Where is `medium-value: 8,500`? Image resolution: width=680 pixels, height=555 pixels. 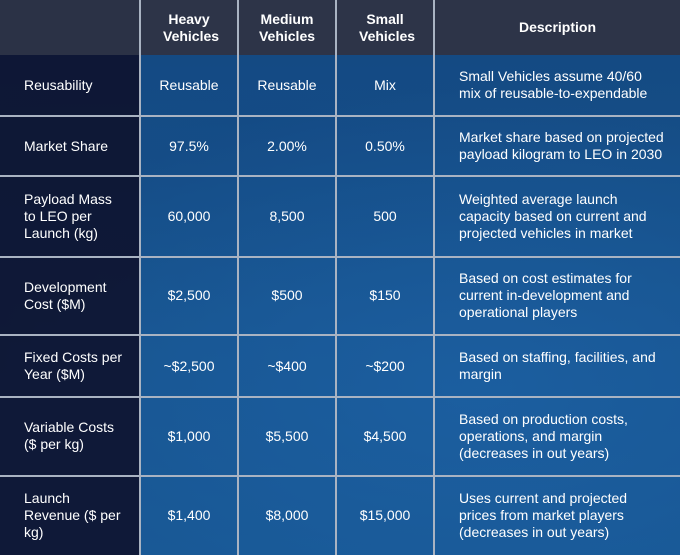 medium-value: 8,500 is located at coordinates (287, 216).